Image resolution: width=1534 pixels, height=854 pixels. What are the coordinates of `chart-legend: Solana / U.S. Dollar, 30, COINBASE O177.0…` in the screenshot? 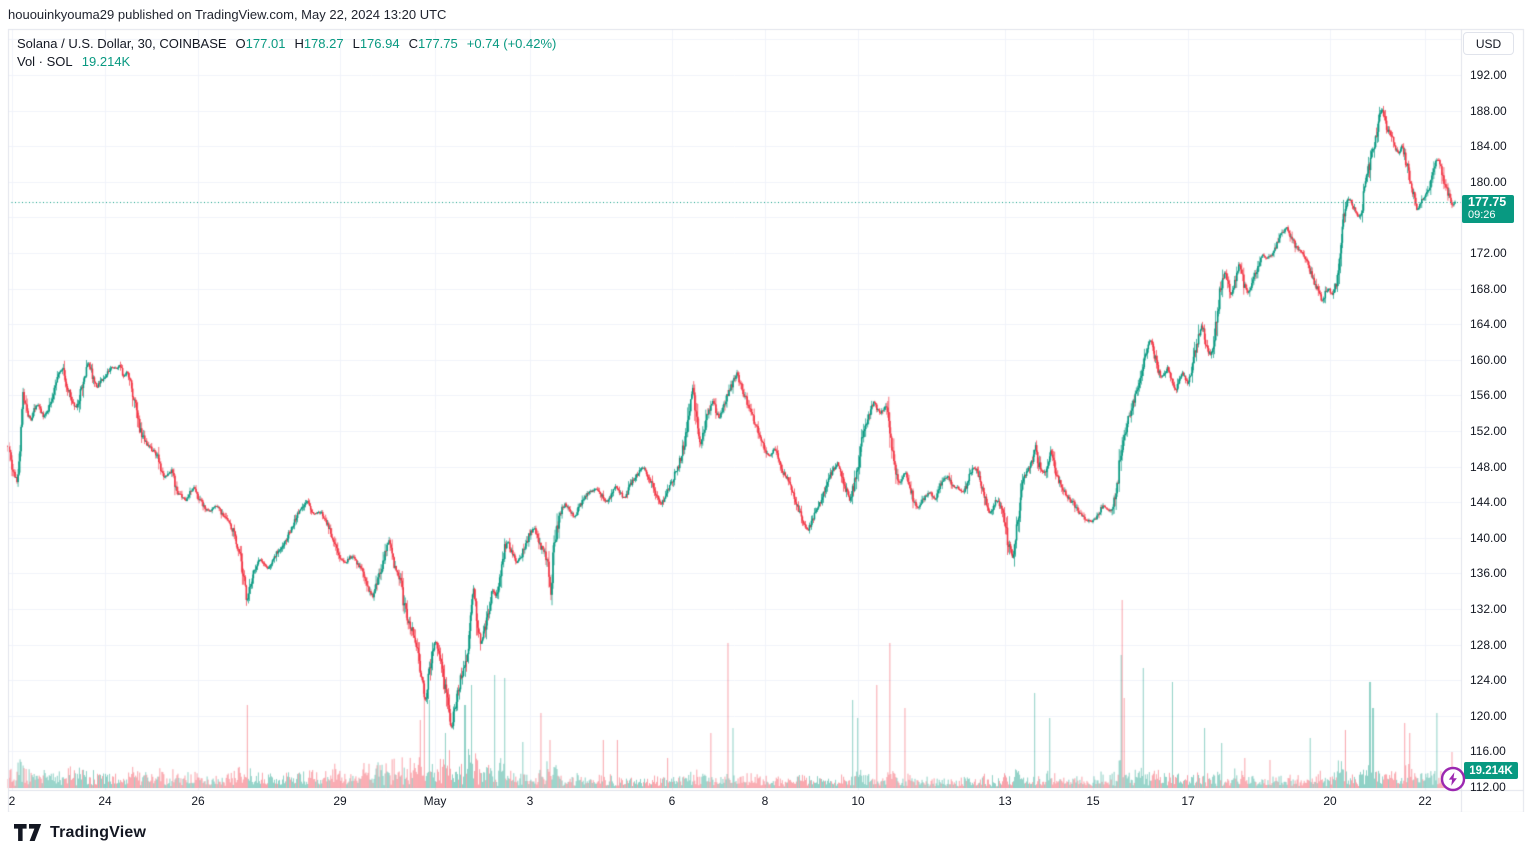 It's located at (286, 52).